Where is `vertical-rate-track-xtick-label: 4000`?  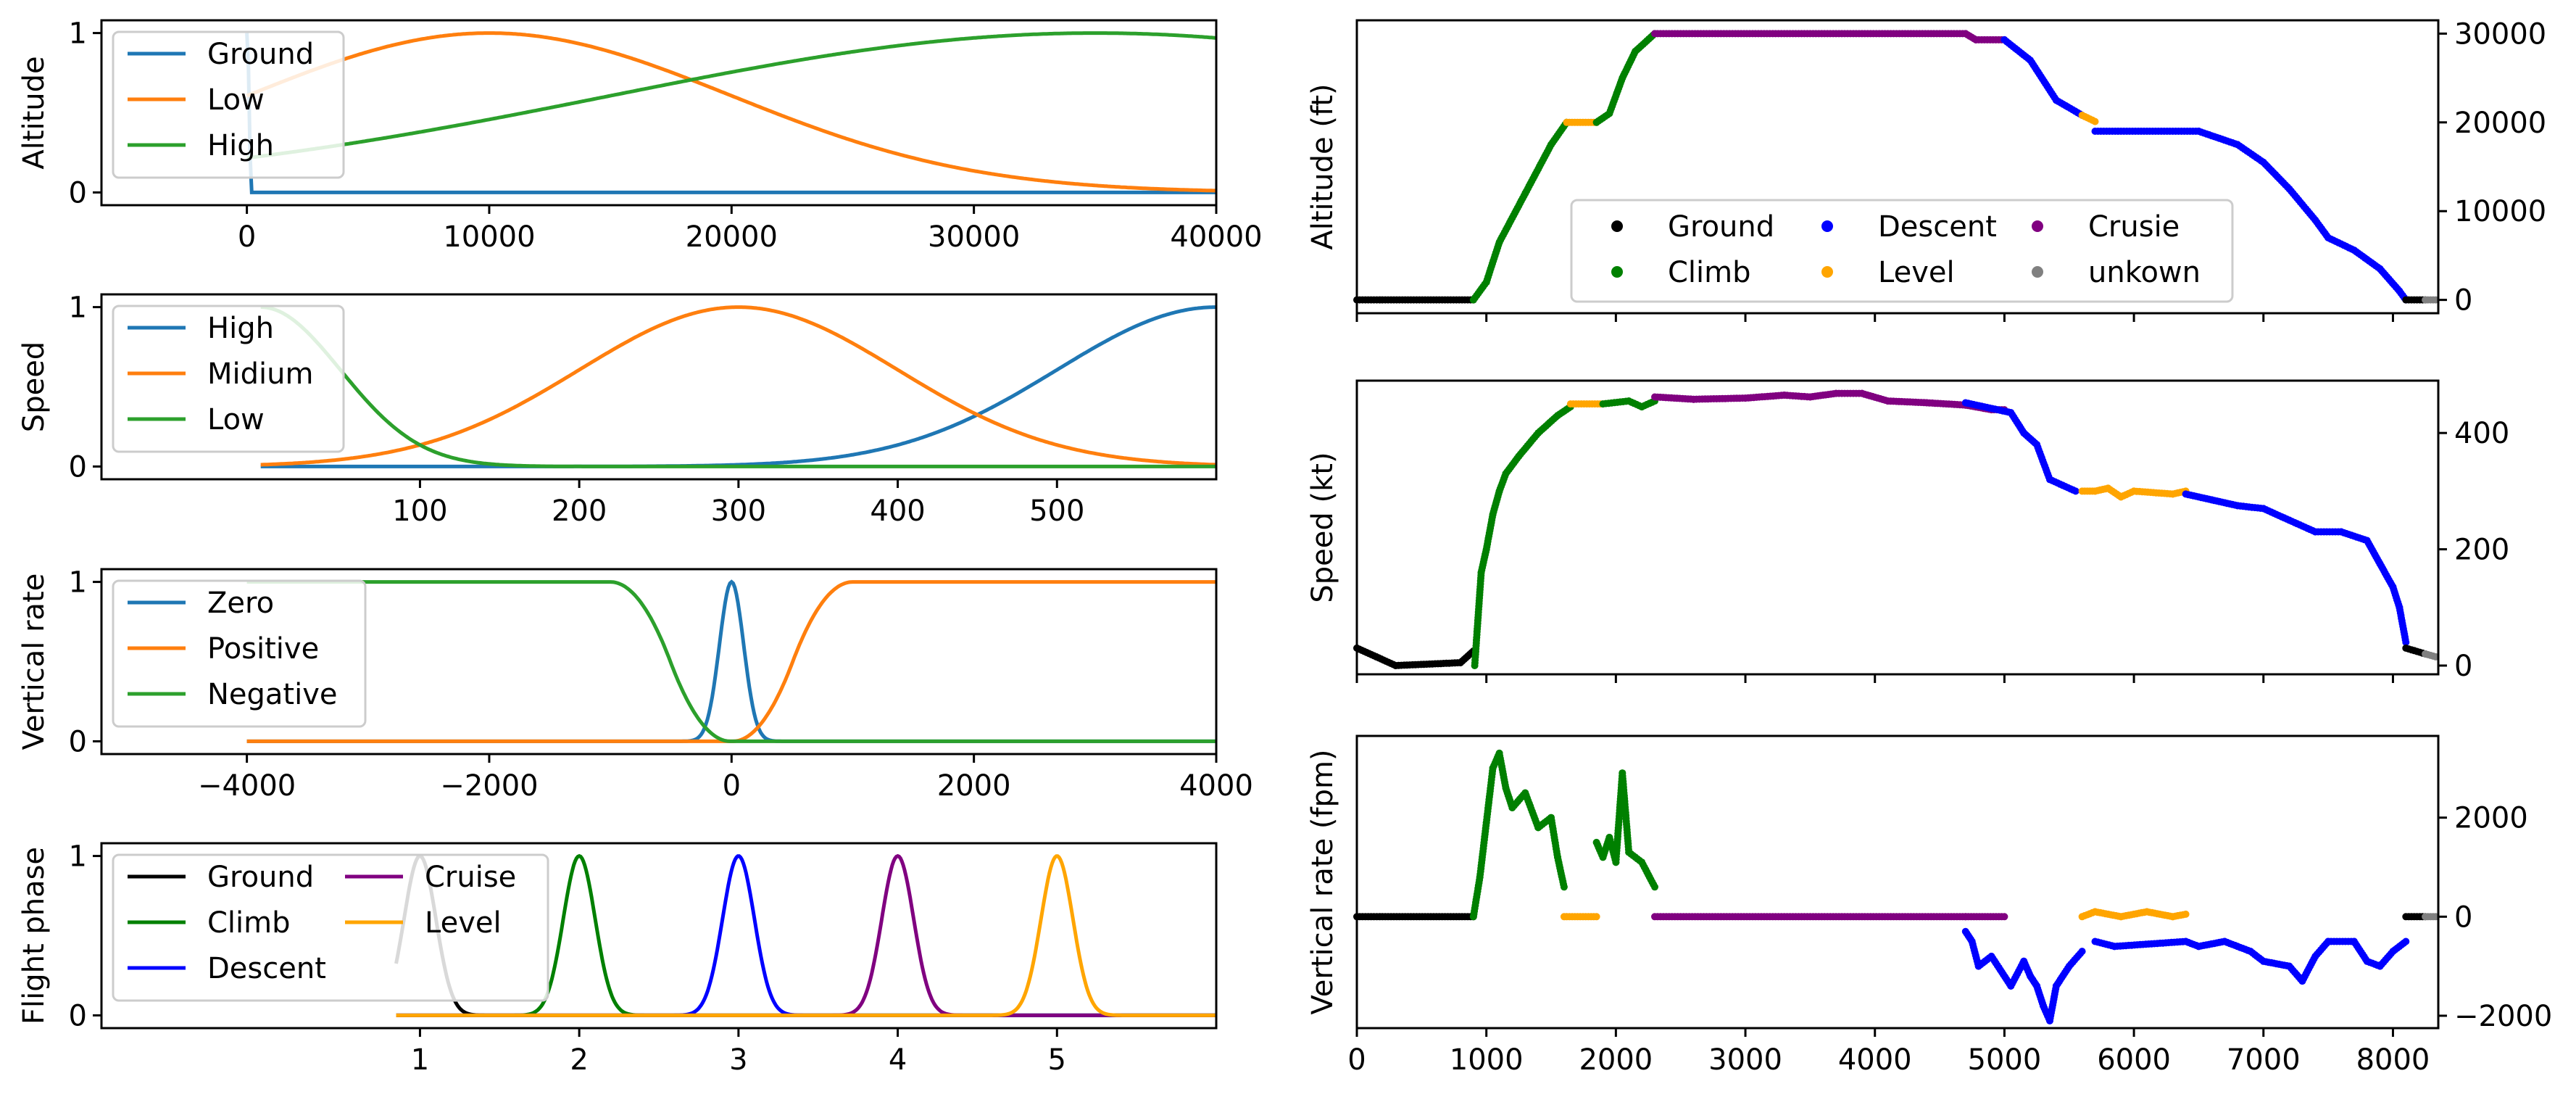 vertical-rate-track-xtick-label: 4000 is located at coordinates (1875, 1060).